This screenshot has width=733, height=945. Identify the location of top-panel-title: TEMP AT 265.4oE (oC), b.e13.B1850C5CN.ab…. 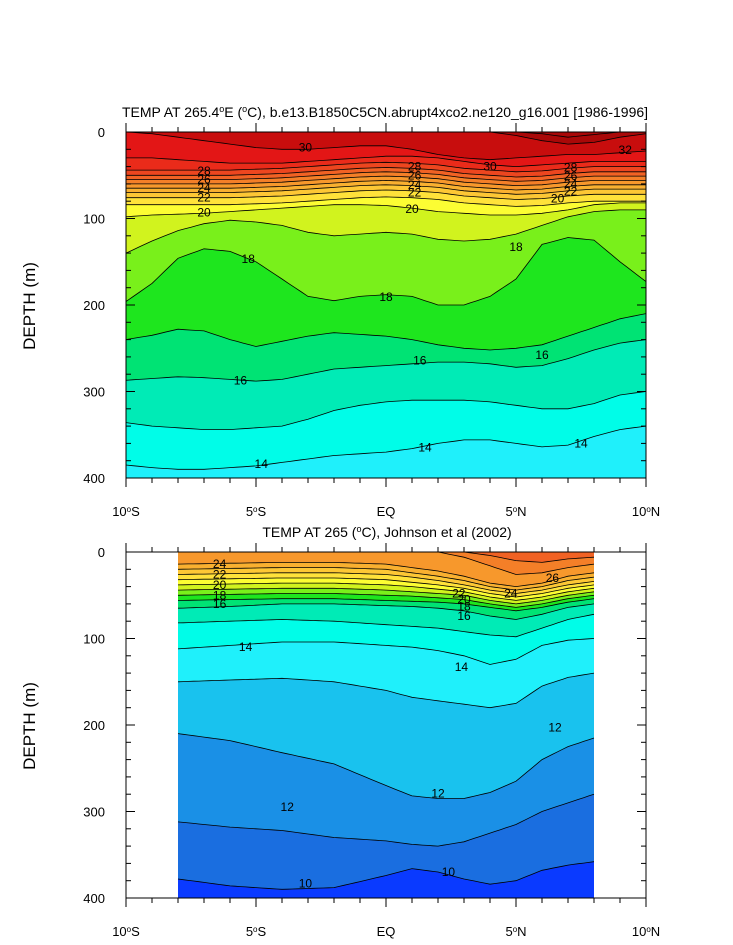
(385, 112).